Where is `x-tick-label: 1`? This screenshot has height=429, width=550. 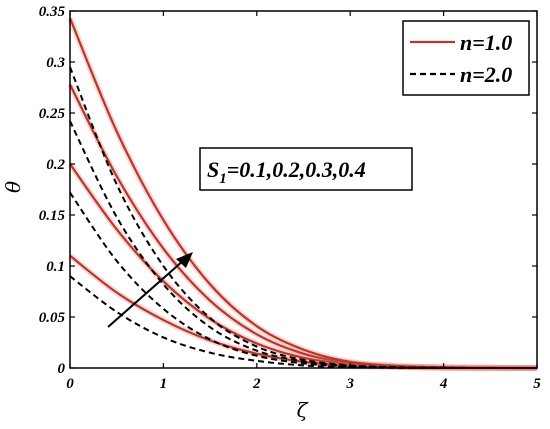
x-tick-label: 1 is located at coordinates (164, 384).